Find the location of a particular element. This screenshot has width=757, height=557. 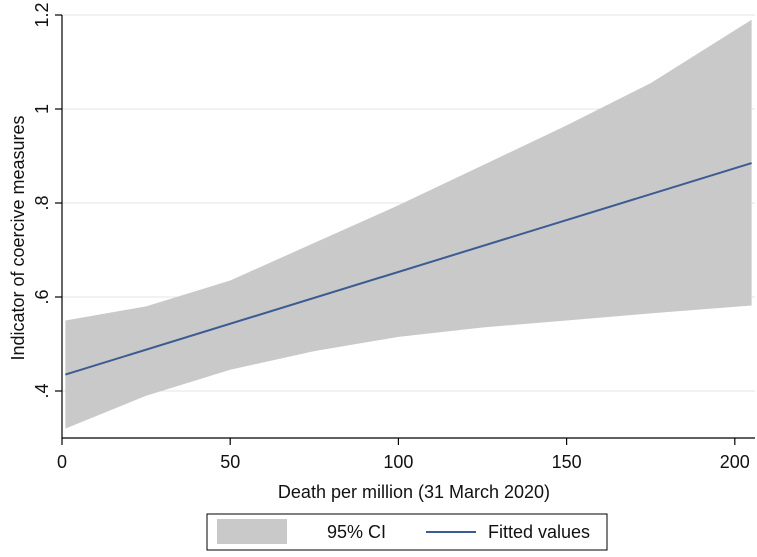

x-tick-label-4: 200 is located at coordinates (735, 462).